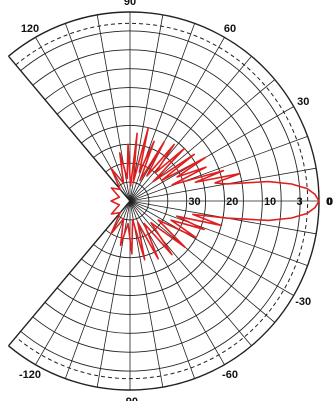 The image size is (333, 401). I want to click on angle-label: -30, so click(303, 302).